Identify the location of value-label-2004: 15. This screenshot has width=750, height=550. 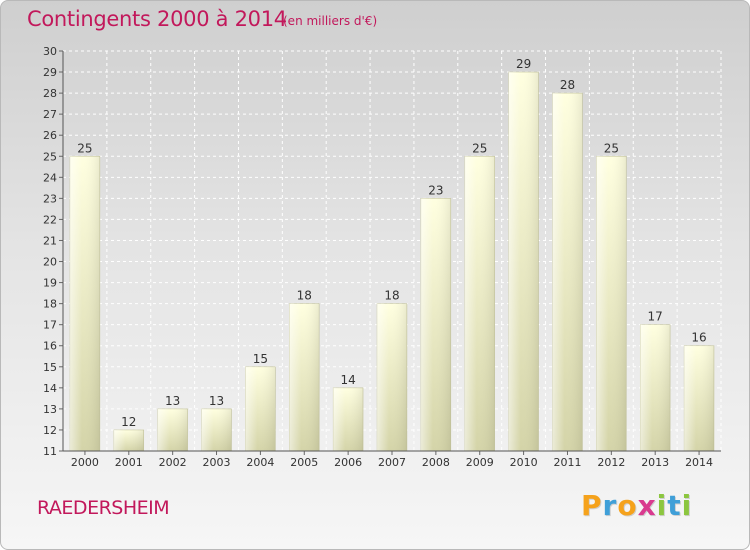
(260, 359).